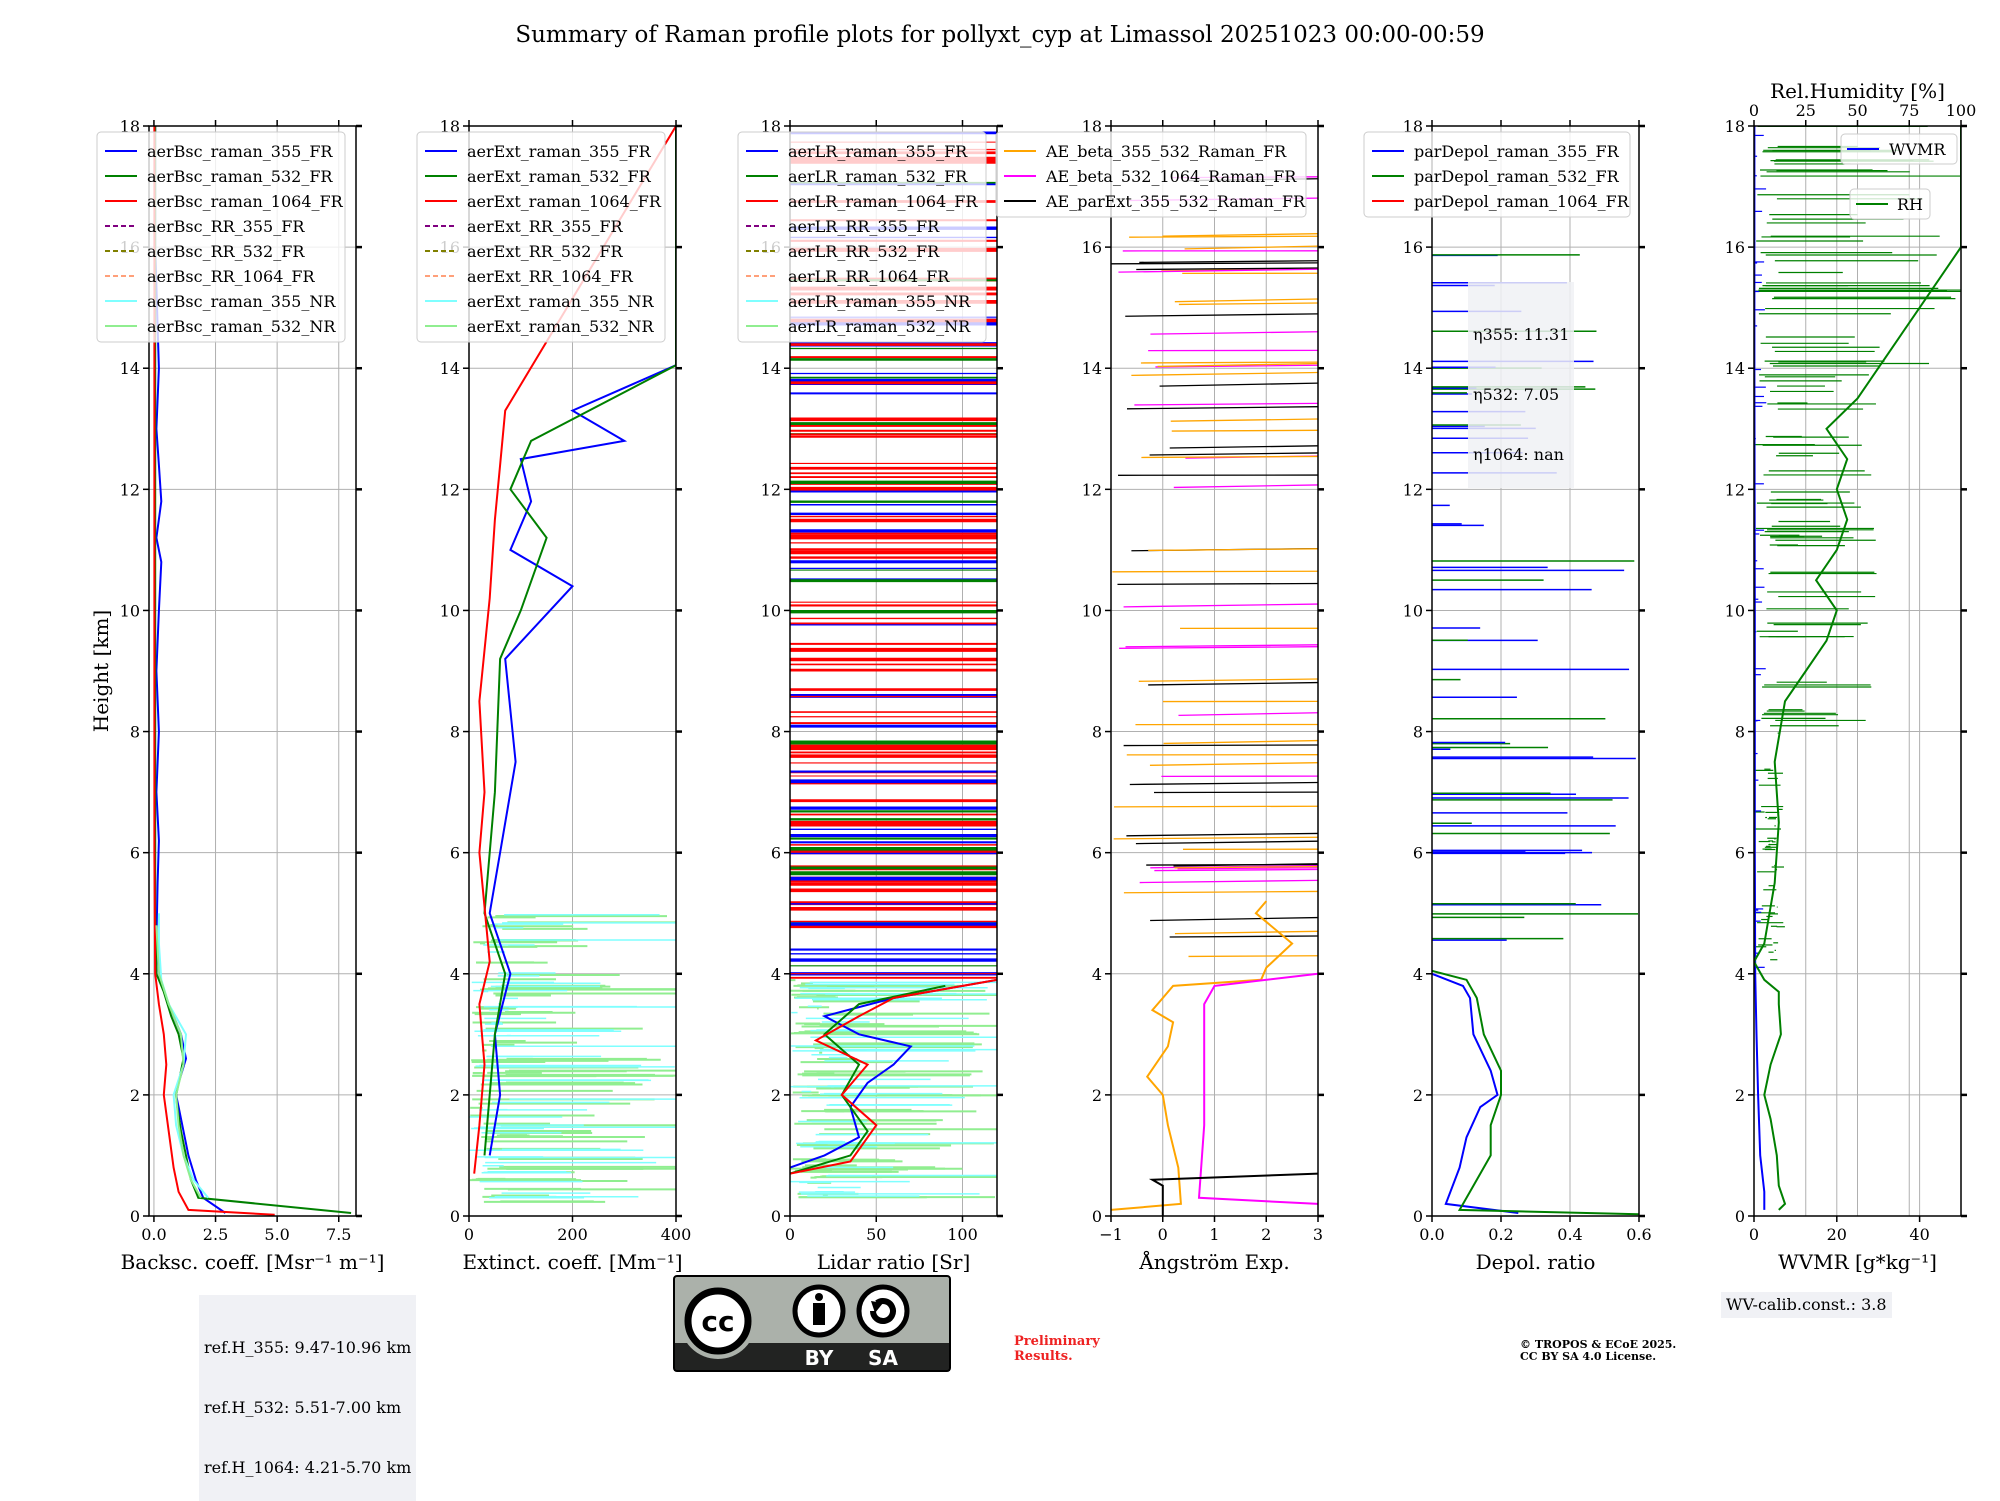  I want to click on top-x-tick-label: 50, so click(1857, 110).